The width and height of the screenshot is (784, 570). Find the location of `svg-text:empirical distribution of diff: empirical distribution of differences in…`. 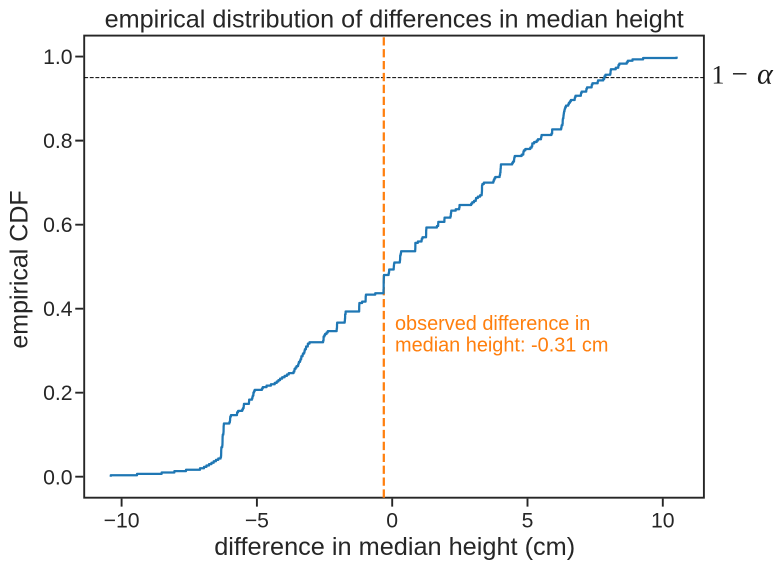

svg-text:empirical distribution of diff: empirical distribution of differences in… is located at coordinates (394, 20).